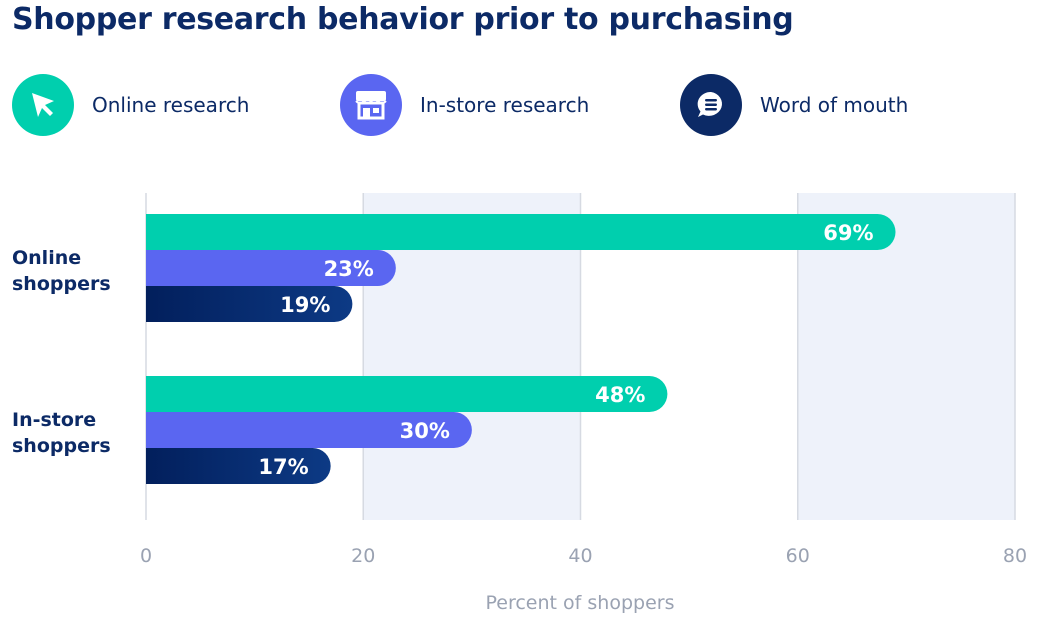 The image size is (1050, 628). What do you see at coordinates (711, 105) in the screenshot?
I see `chat-bubble-icon` at bounding box center [711, 105].